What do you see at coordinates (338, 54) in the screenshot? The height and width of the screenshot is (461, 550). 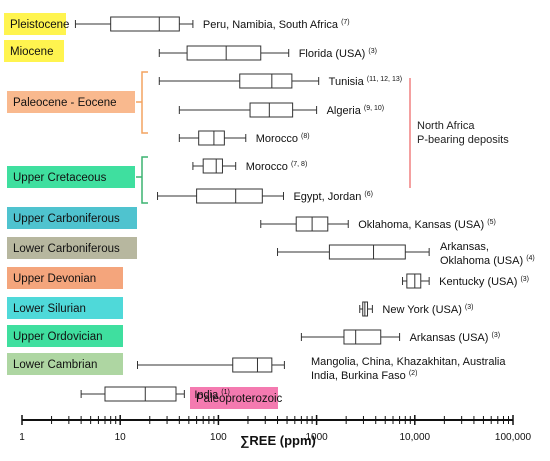 I see `deposit-label: Florida (USA) (3)` at bounding box center [338, 54].